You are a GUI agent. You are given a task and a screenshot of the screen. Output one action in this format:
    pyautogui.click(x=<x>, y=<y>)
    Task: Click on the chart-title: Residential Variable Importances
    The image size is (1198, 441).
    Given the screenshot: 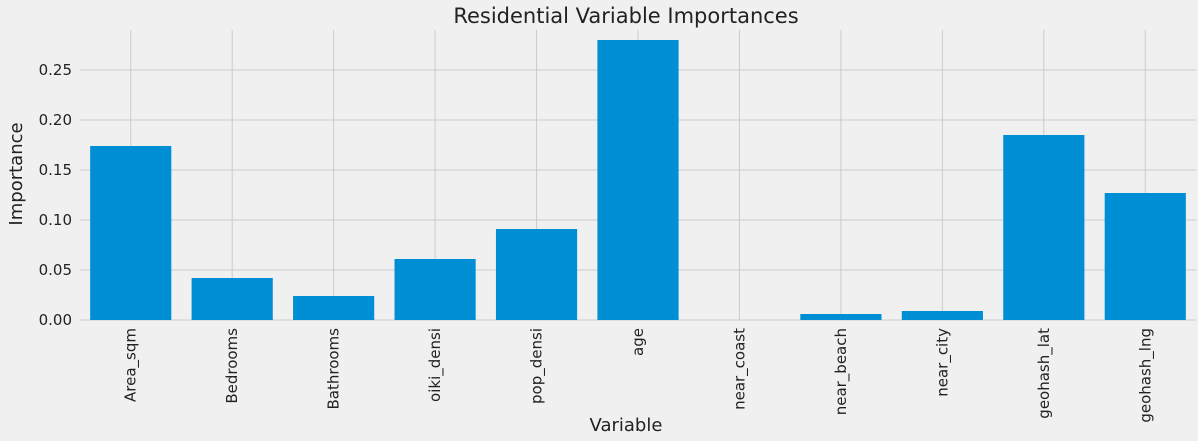 What is the action you would take?
    pyautogui.click(x=625, y=16)
    